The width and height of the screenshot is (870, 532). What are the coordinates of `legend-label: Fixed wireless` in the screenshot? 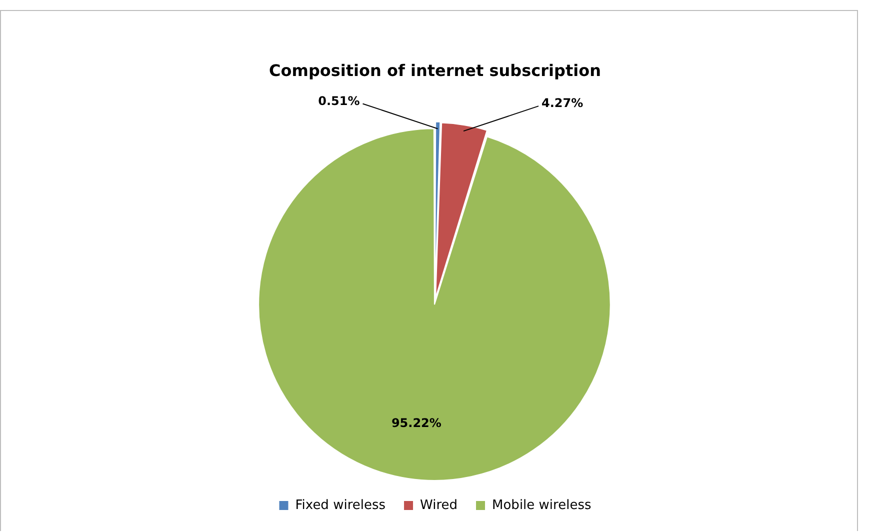 It's located at (340, 505).